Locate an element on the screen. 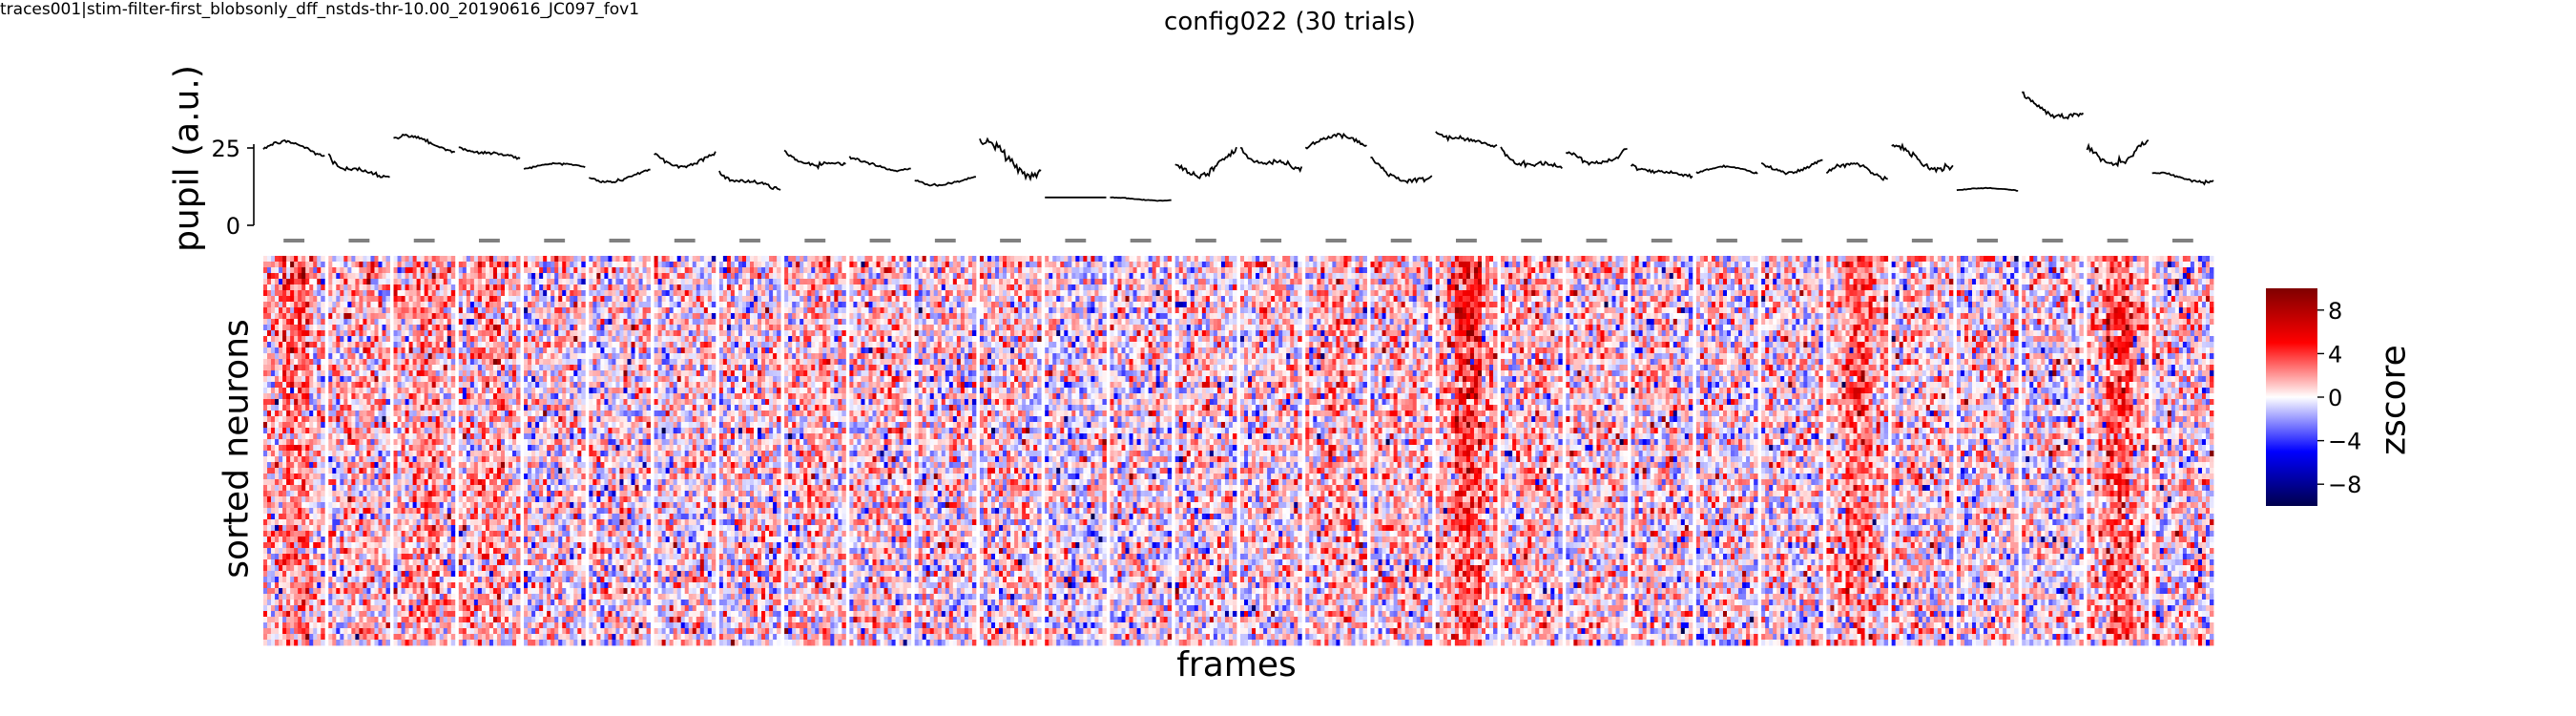  colorbar-tick-label: 4 is located at coordinates (2335, 354).